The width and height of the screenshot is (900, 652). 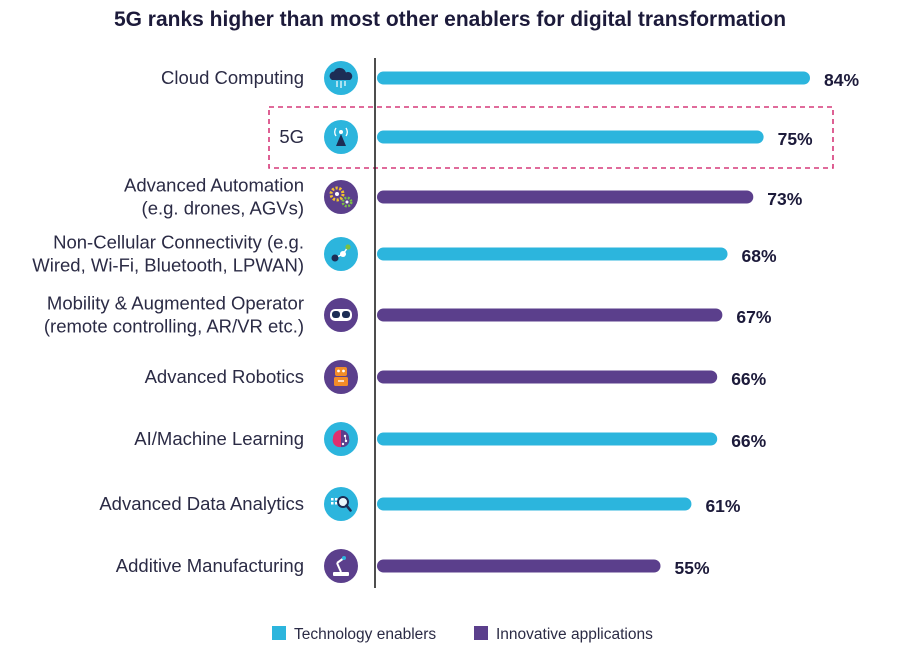 What do you see at coordinates (174, 326) in the screenshot?
I see `category-label: (remote controlling, AR/VR etc.)` at bounding box center [174, 326].